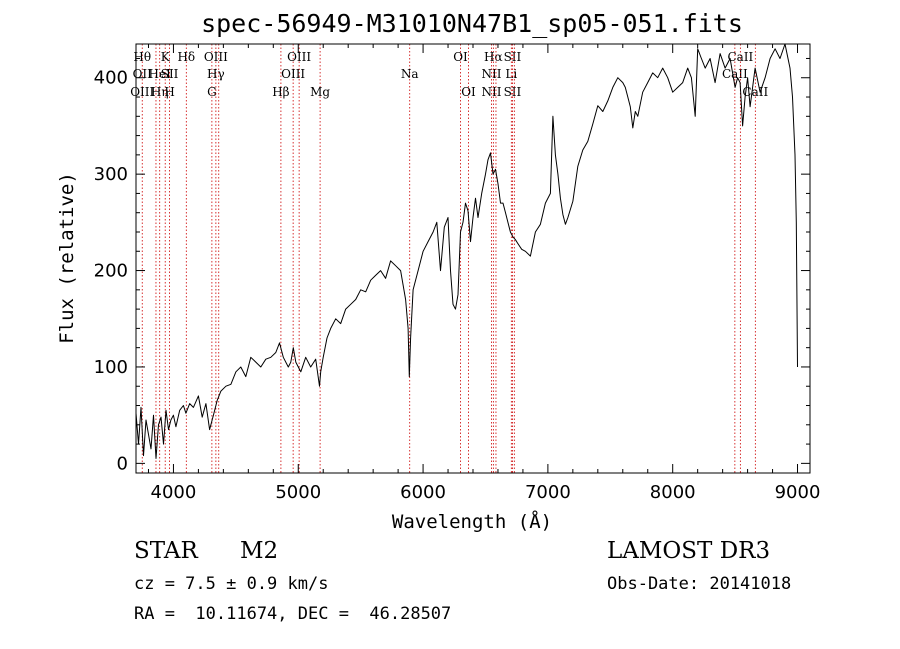  I want to click on object-subclass: M2, so click(259, 551).